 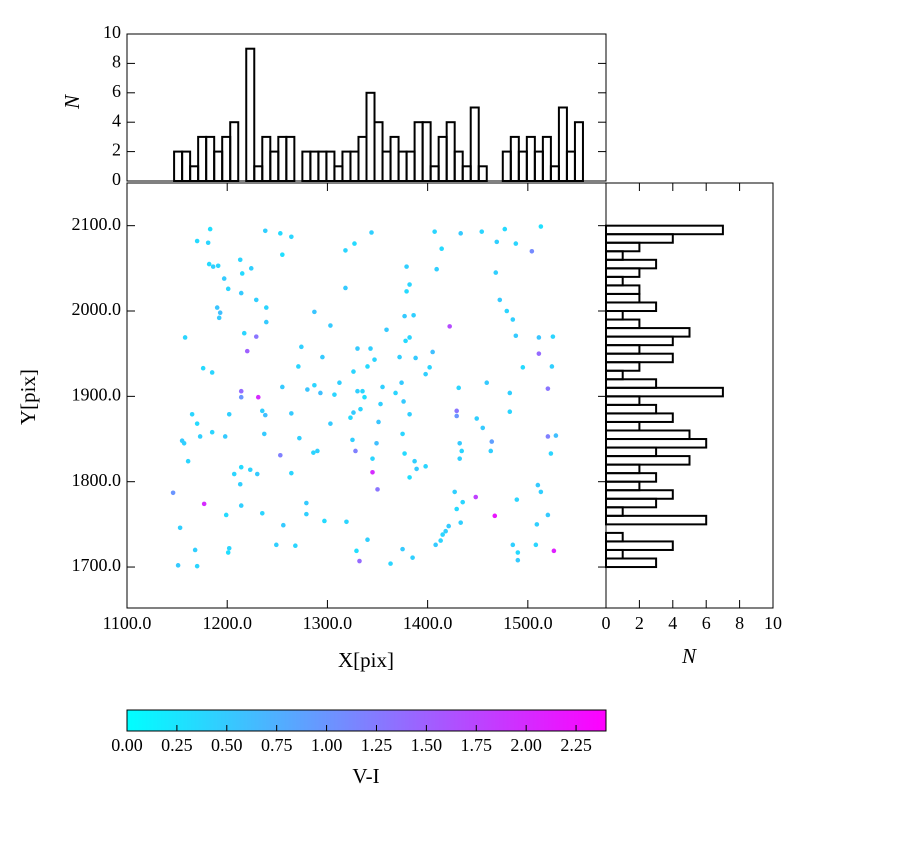 What do you see at coordinates (177, 745) in the screenshot?
I see `colorbar-tick-label: 0.25` at bounding box center [177, 745].